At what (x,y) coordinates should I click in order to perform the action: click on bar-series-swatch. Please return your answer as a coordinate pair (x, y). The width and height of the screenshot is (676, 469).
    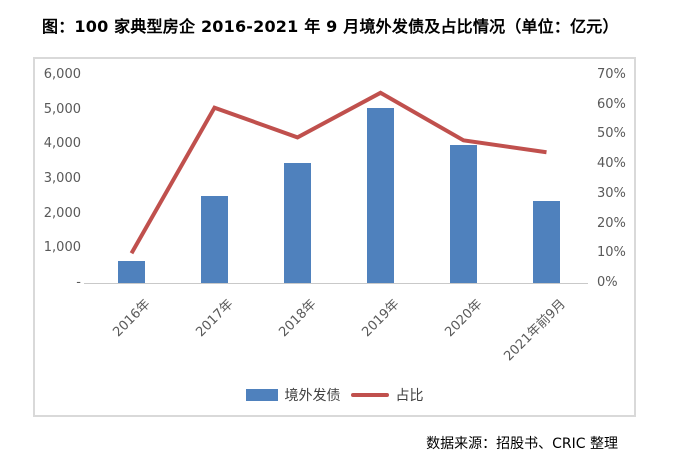
    Looking at the image, I should click on (261, 395).